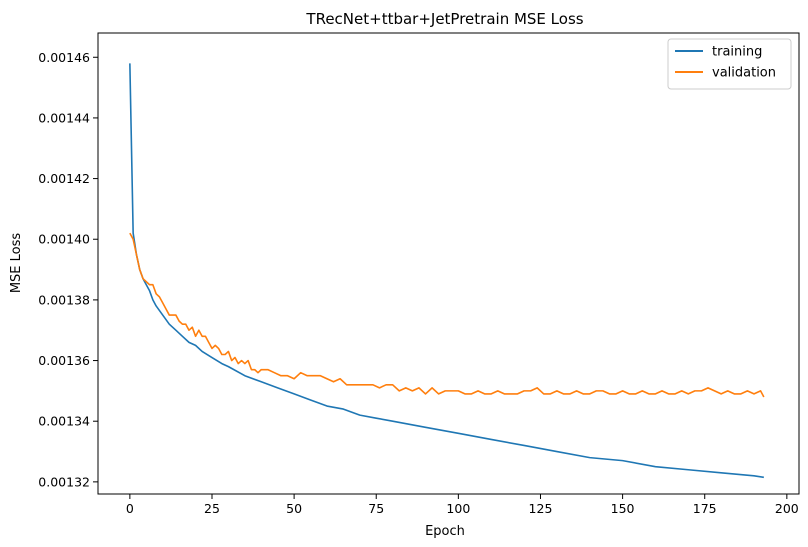  I want to click on y-axis-label: MSE Loss, so click(16, 263).